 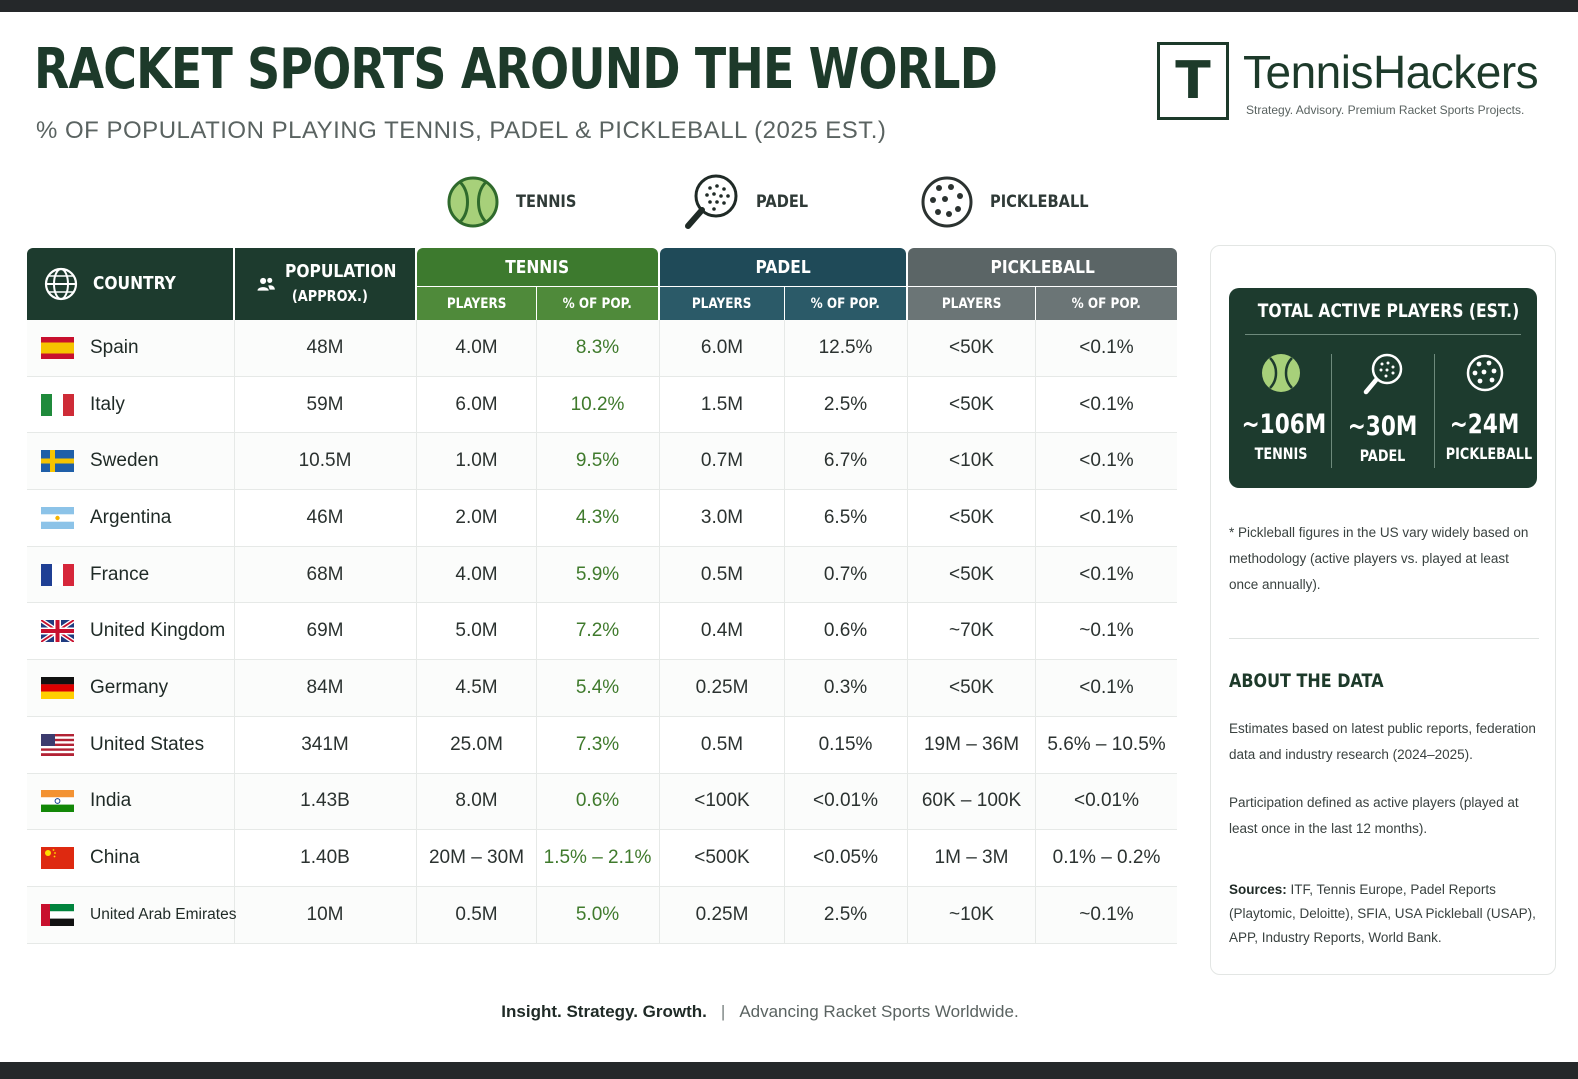 I want to click on country-name: Argentina, so click(x=131, y=517).